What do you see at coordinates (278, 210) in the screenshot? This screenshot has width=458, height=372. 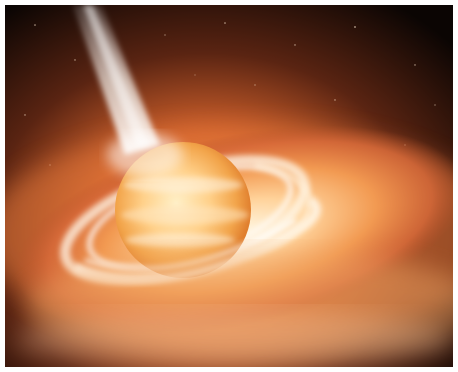 I see `disk-swirl-right` at bounding box center [278, 210].